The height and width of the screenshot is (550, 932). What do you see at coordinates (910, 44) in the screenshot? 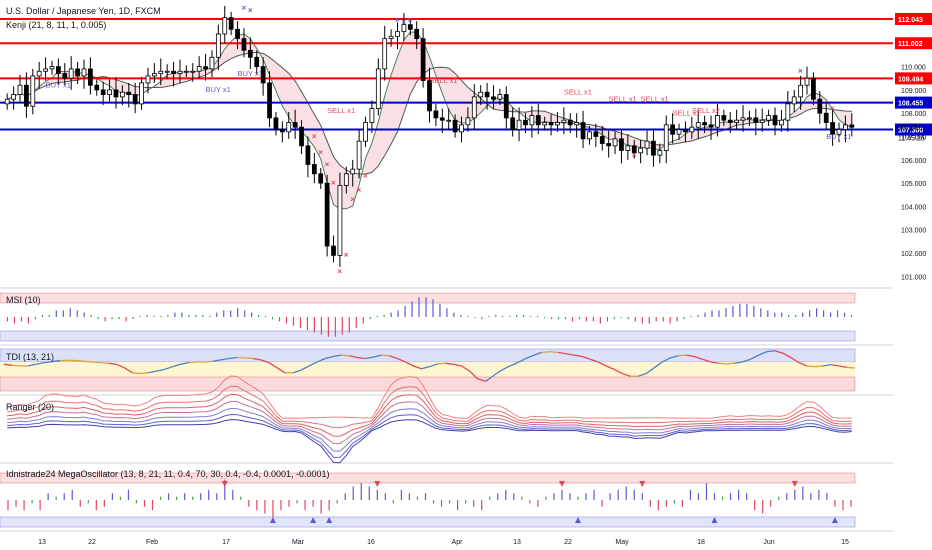
I see `level-price-label: 111.002` at bounding box center [910, 44].